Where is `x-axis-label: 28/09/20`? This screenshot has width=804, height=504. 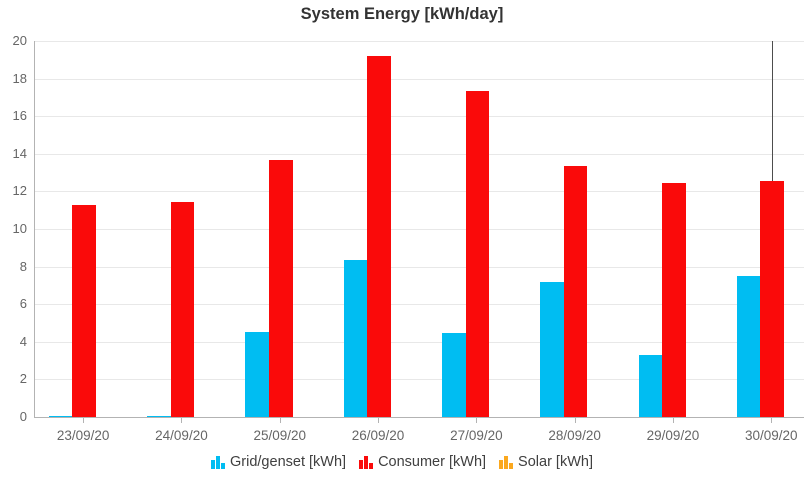 x-axis-label: 28/09/20 is located at coordinates (574, 435).